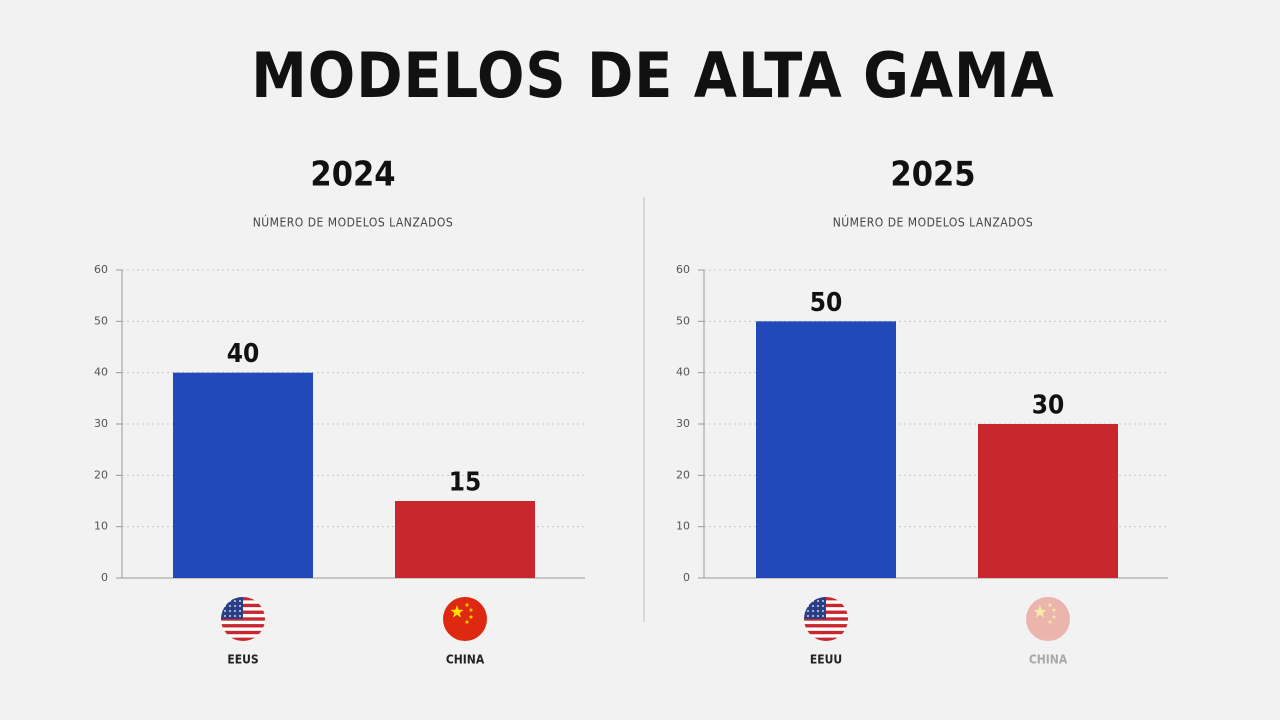 The width and height of the screenshot is (1280, 720). Describe the element at coordinates (1048, 406) in the screenshot. I see `value-label: 30` at that location.